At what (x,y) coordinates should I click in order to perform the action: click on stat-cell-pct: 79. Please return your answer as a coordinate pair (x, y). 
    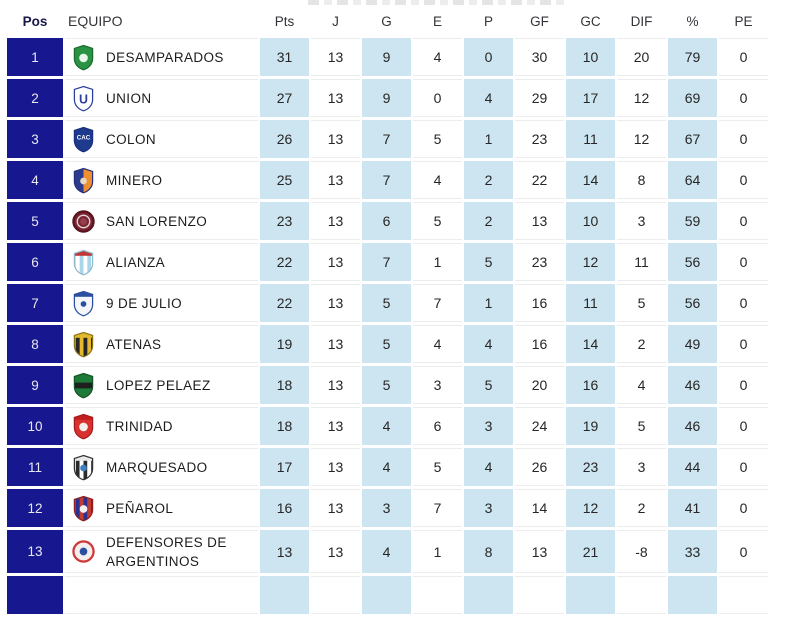
    Looking at the image, I should click on (692, 57).